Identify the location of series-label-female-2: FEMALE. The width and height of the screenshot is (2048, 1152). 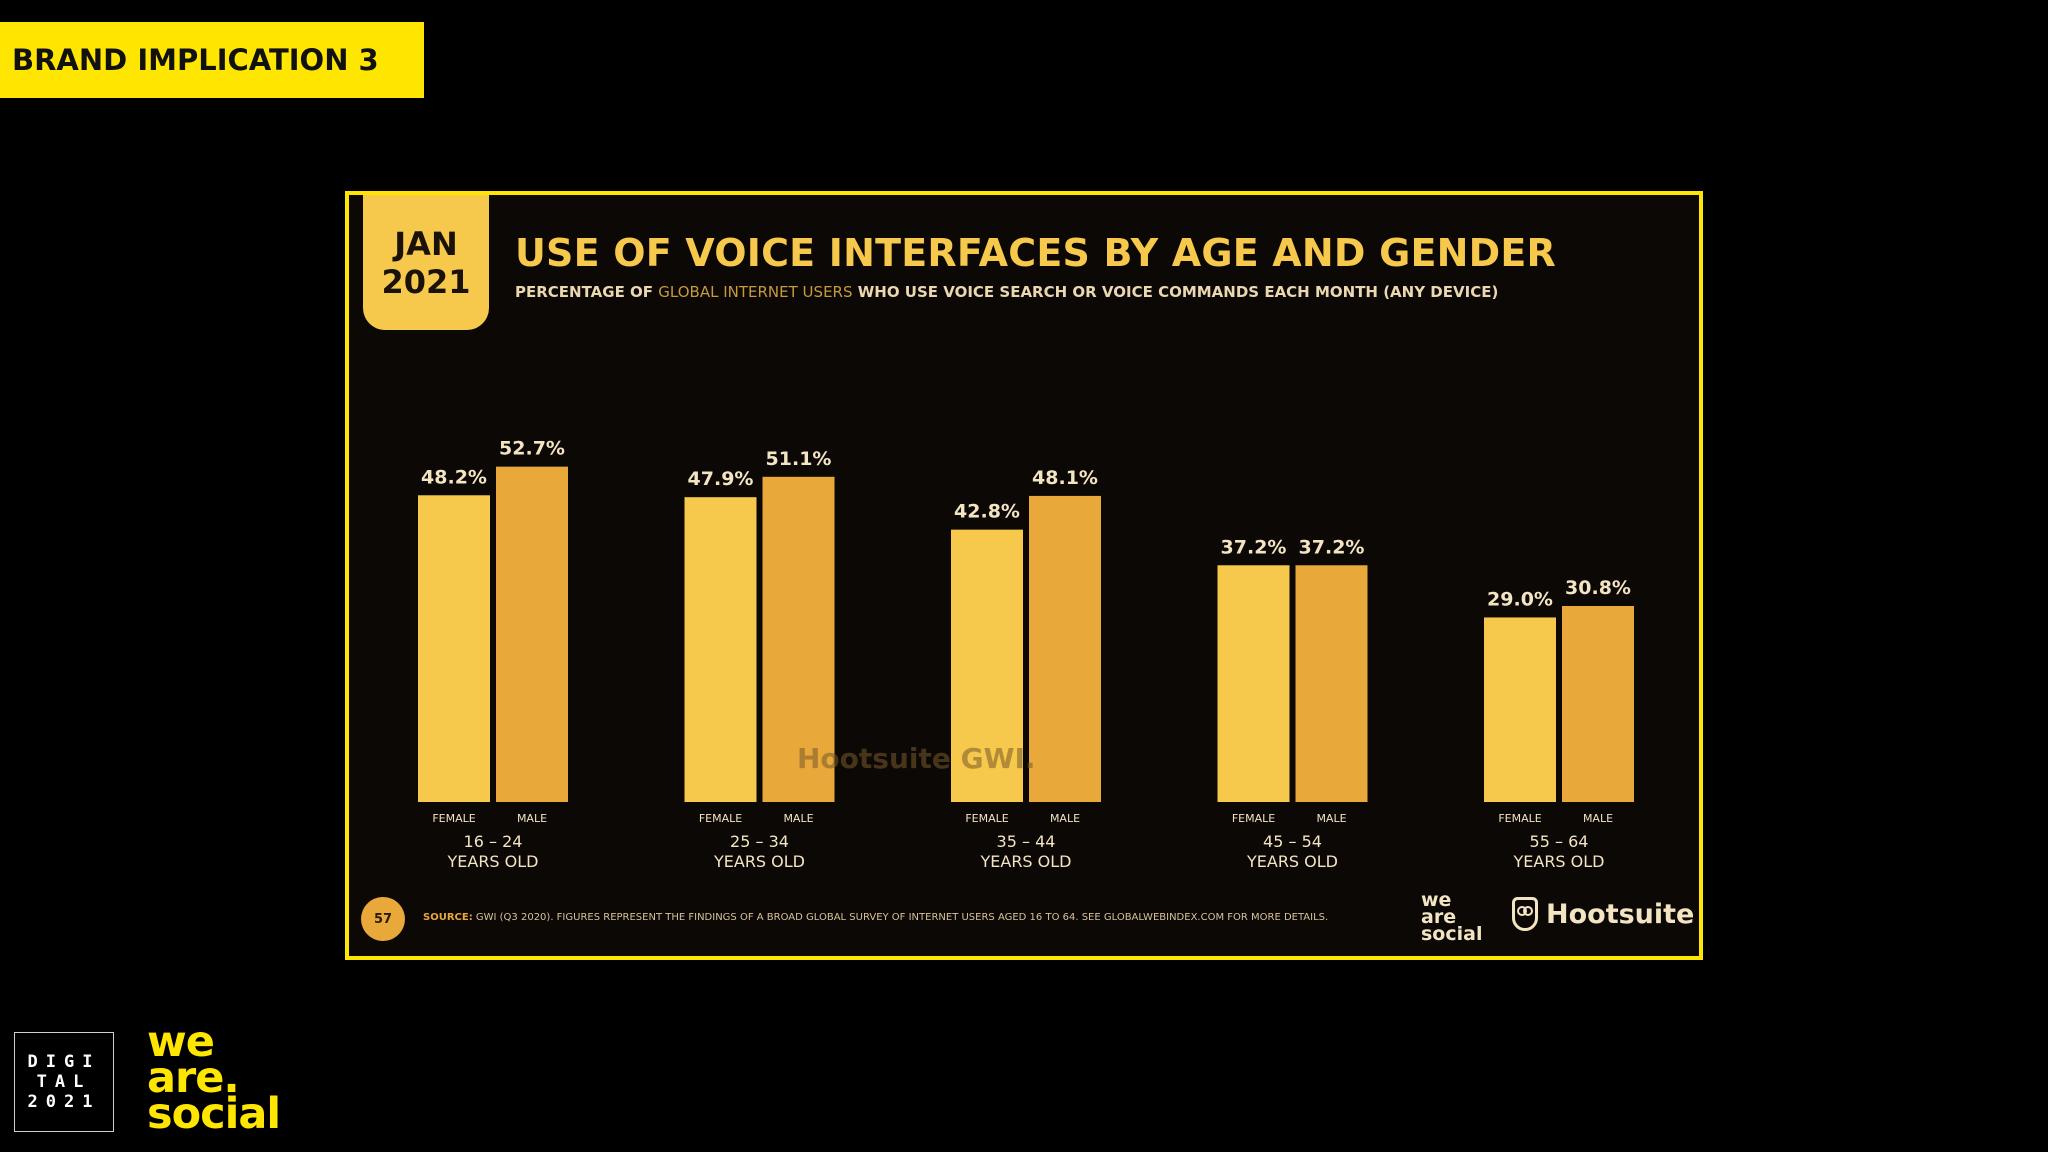
(720, 818).